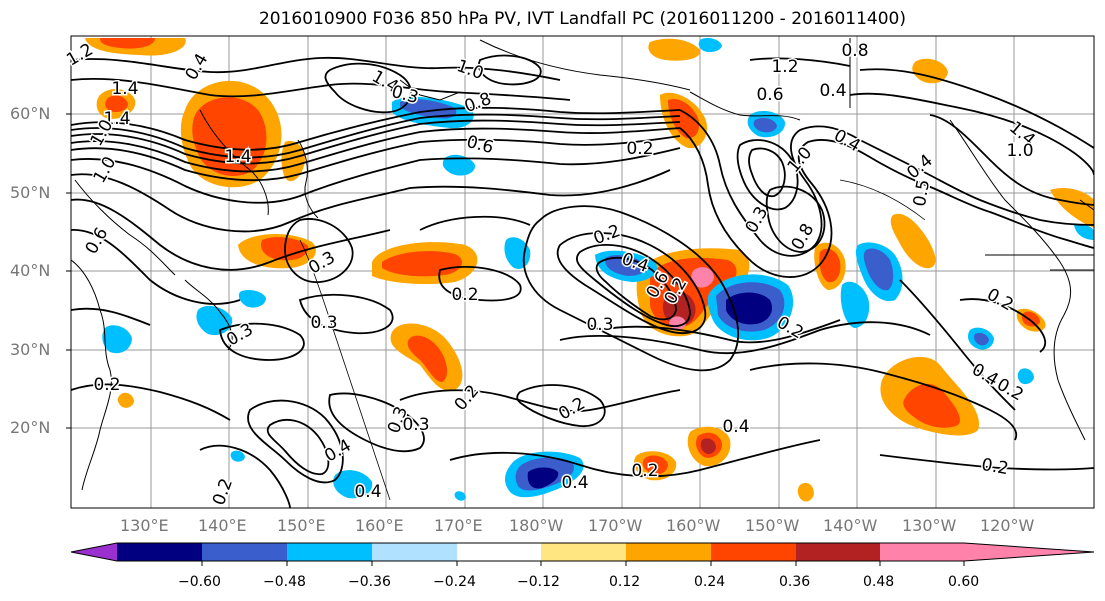 Image resolution: width=1105 pixels, height=601 pixels. Describe the element at coordinates (222, 525) in the screenshot. I see `lon-label: 140°E` at that location.